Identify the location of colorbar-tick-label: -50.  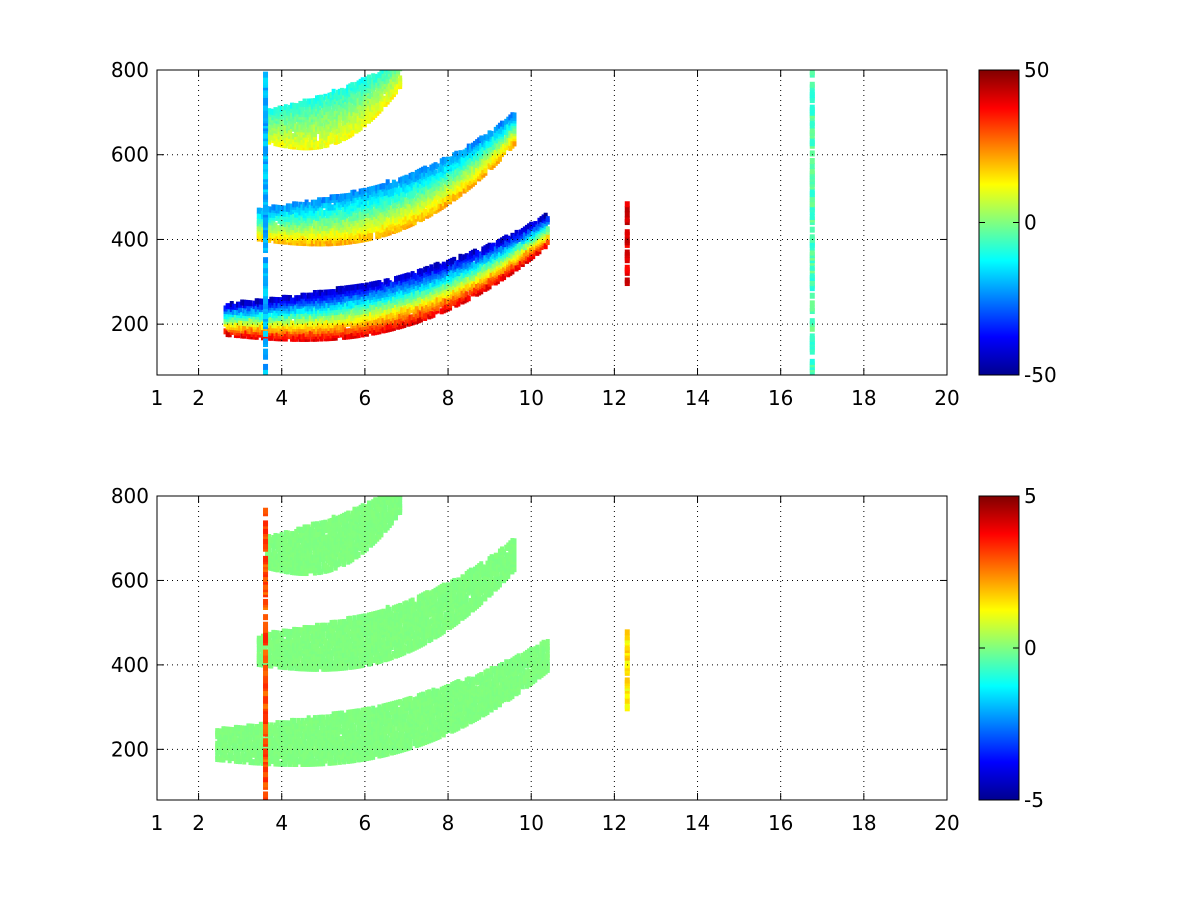
(1040, 375).